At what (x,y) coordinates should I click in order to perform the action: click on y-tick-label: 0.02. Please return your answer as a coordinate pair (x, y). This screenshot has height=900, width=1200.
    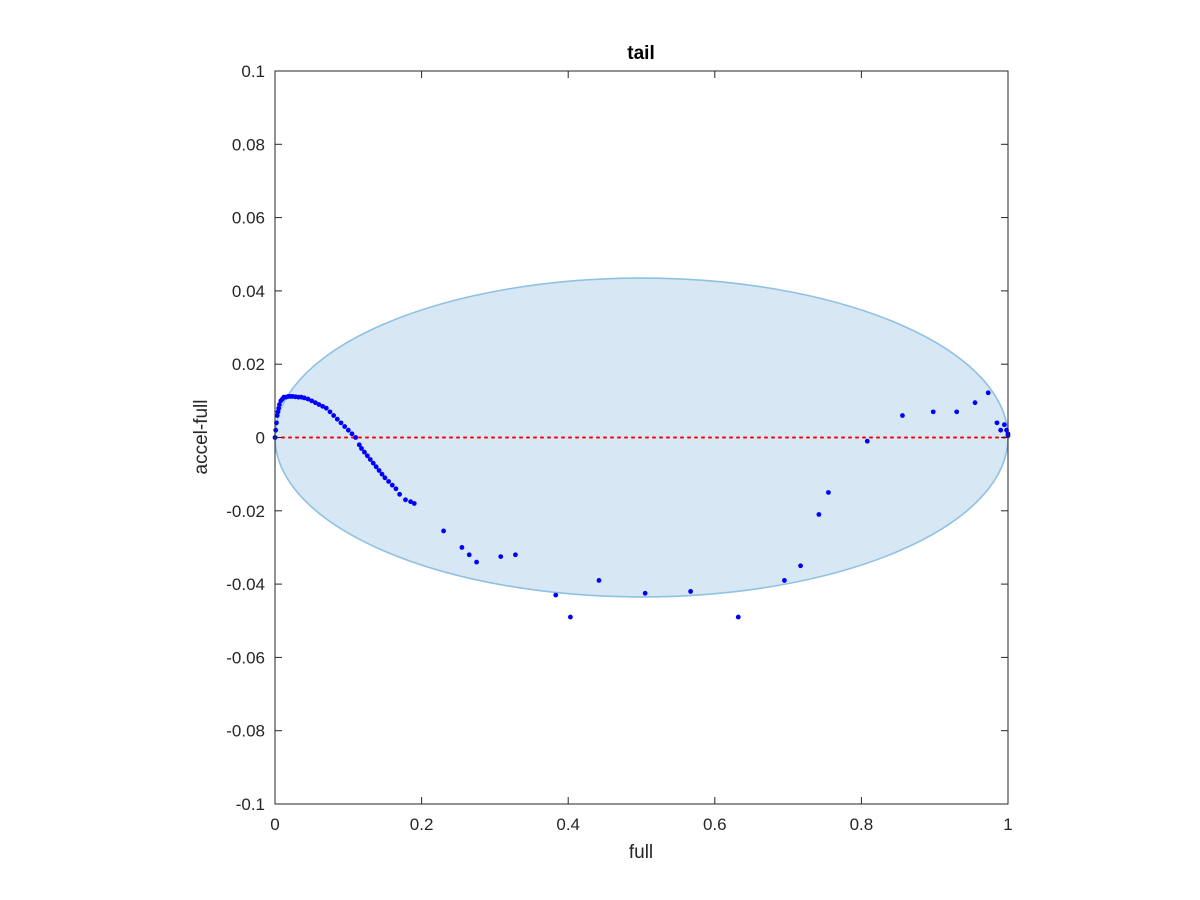
    Looking at the image, I should click on (248, 364).